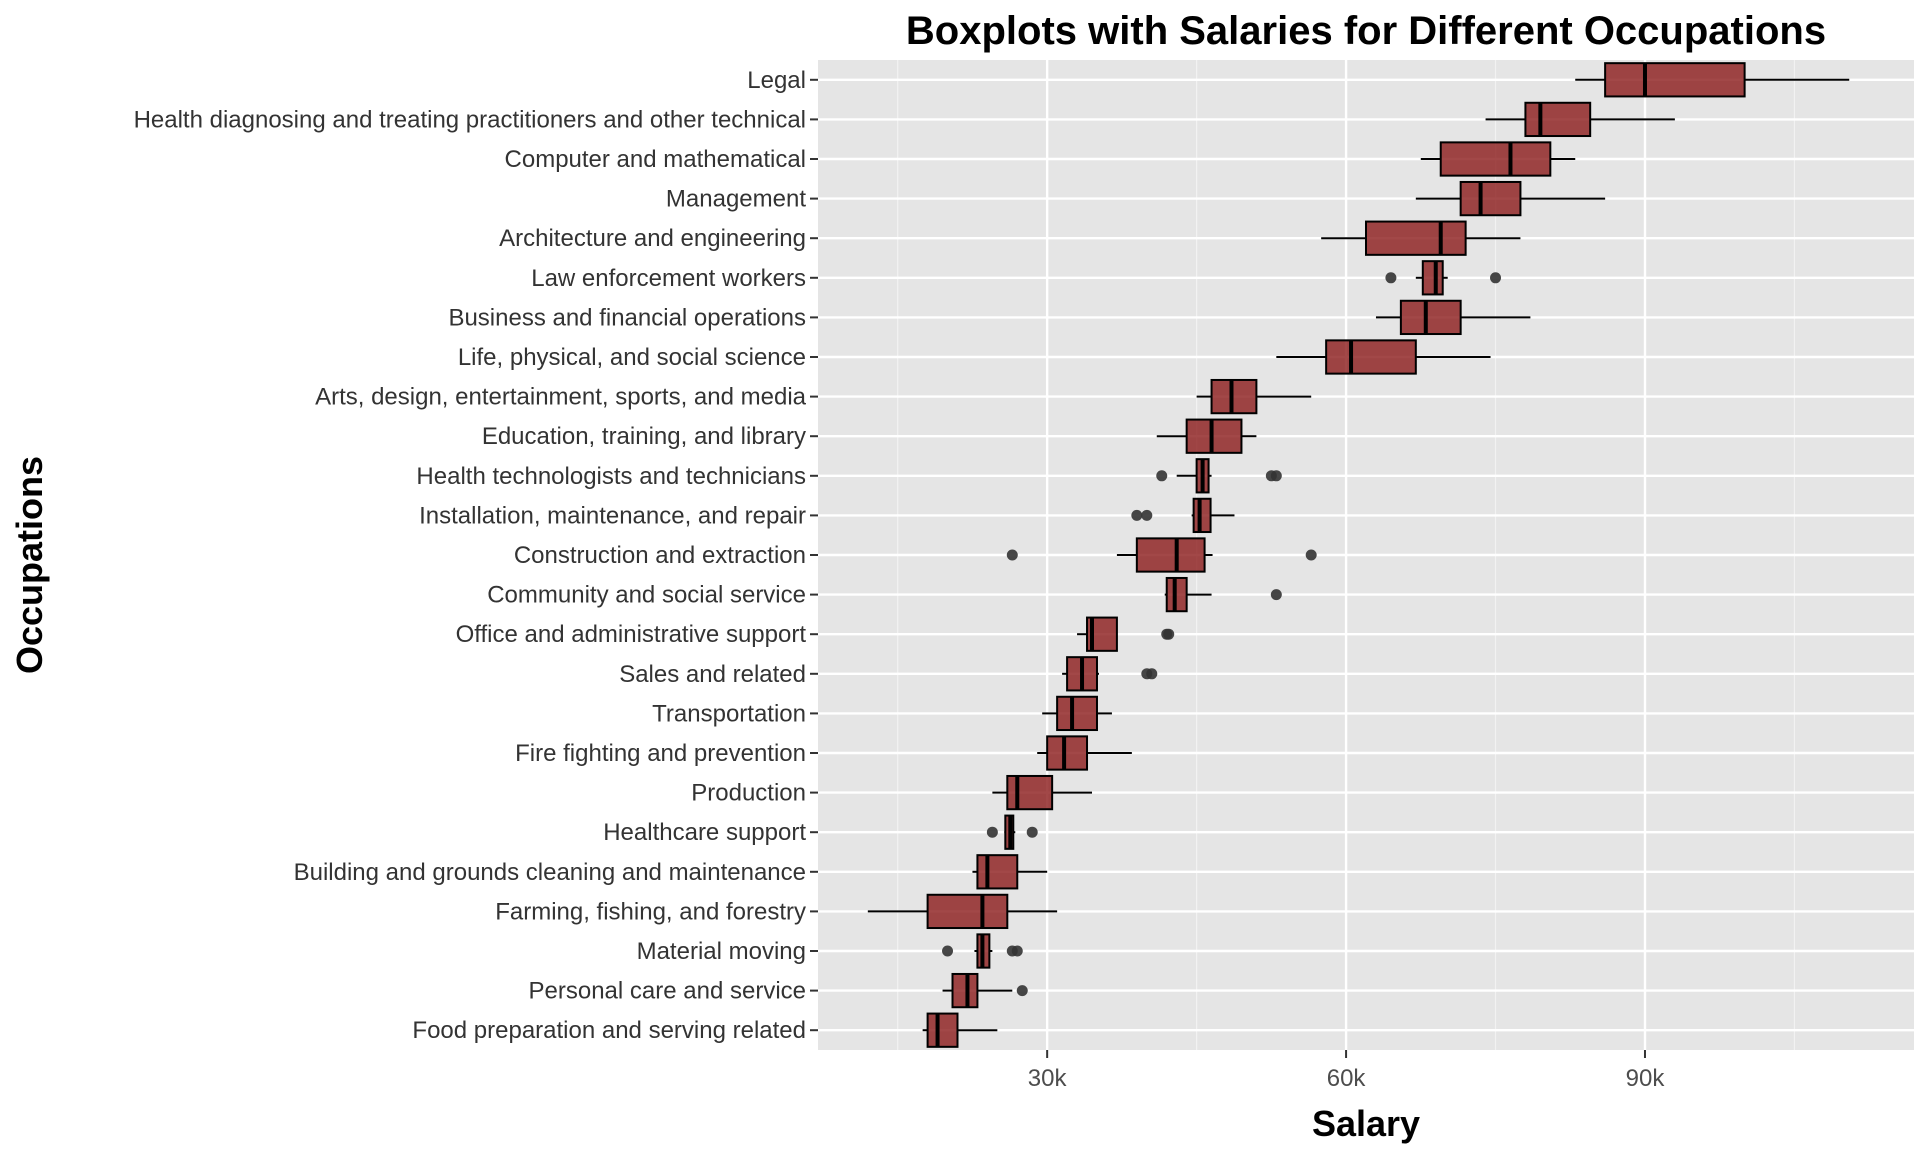 Image resolution: width=1920 pixels, height=1152 pixels. What do you see at coordinates (29, 565) in the screenshot?
I see `y-axis-title: Occupations` at bounding box center [29, 565].